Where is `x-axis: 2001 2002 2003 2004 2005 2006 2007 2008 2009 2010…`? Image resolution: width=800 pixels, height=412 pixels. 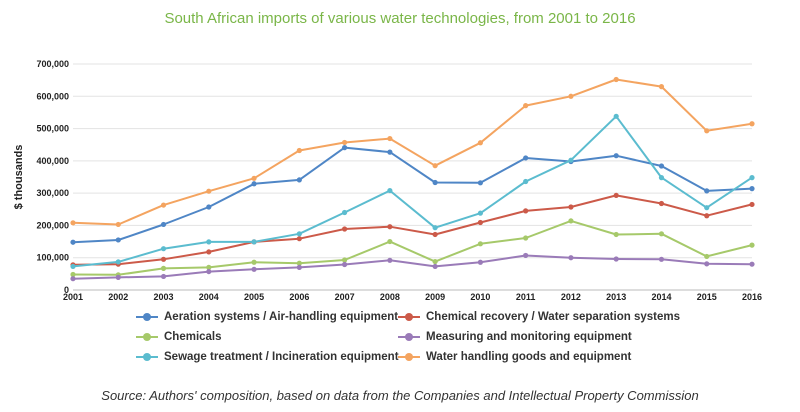 x-axis: 2001 2002 2003 2004 2005 2006 2007 2008 2009 2010… is located at coordinates (412, 297).